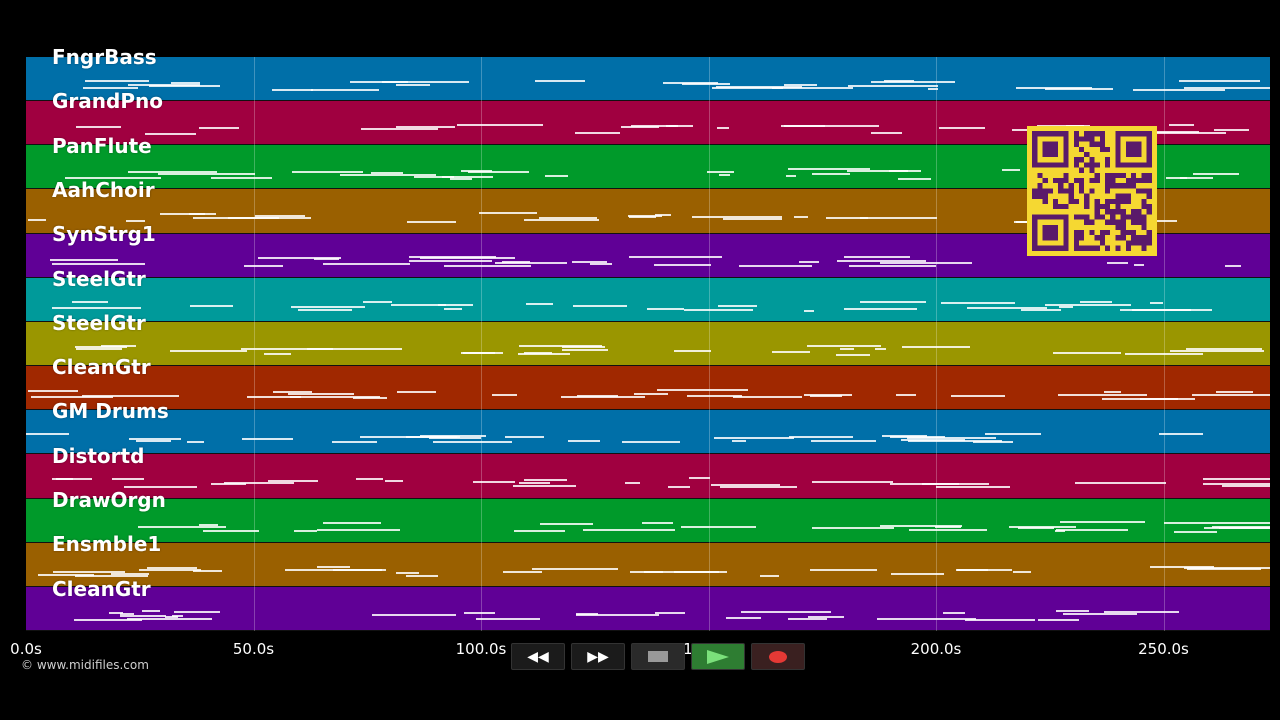  What do you see at coordinates (1092, 191) in the screenshot?
I see `qr-code` at bounding box center [1092, 191].